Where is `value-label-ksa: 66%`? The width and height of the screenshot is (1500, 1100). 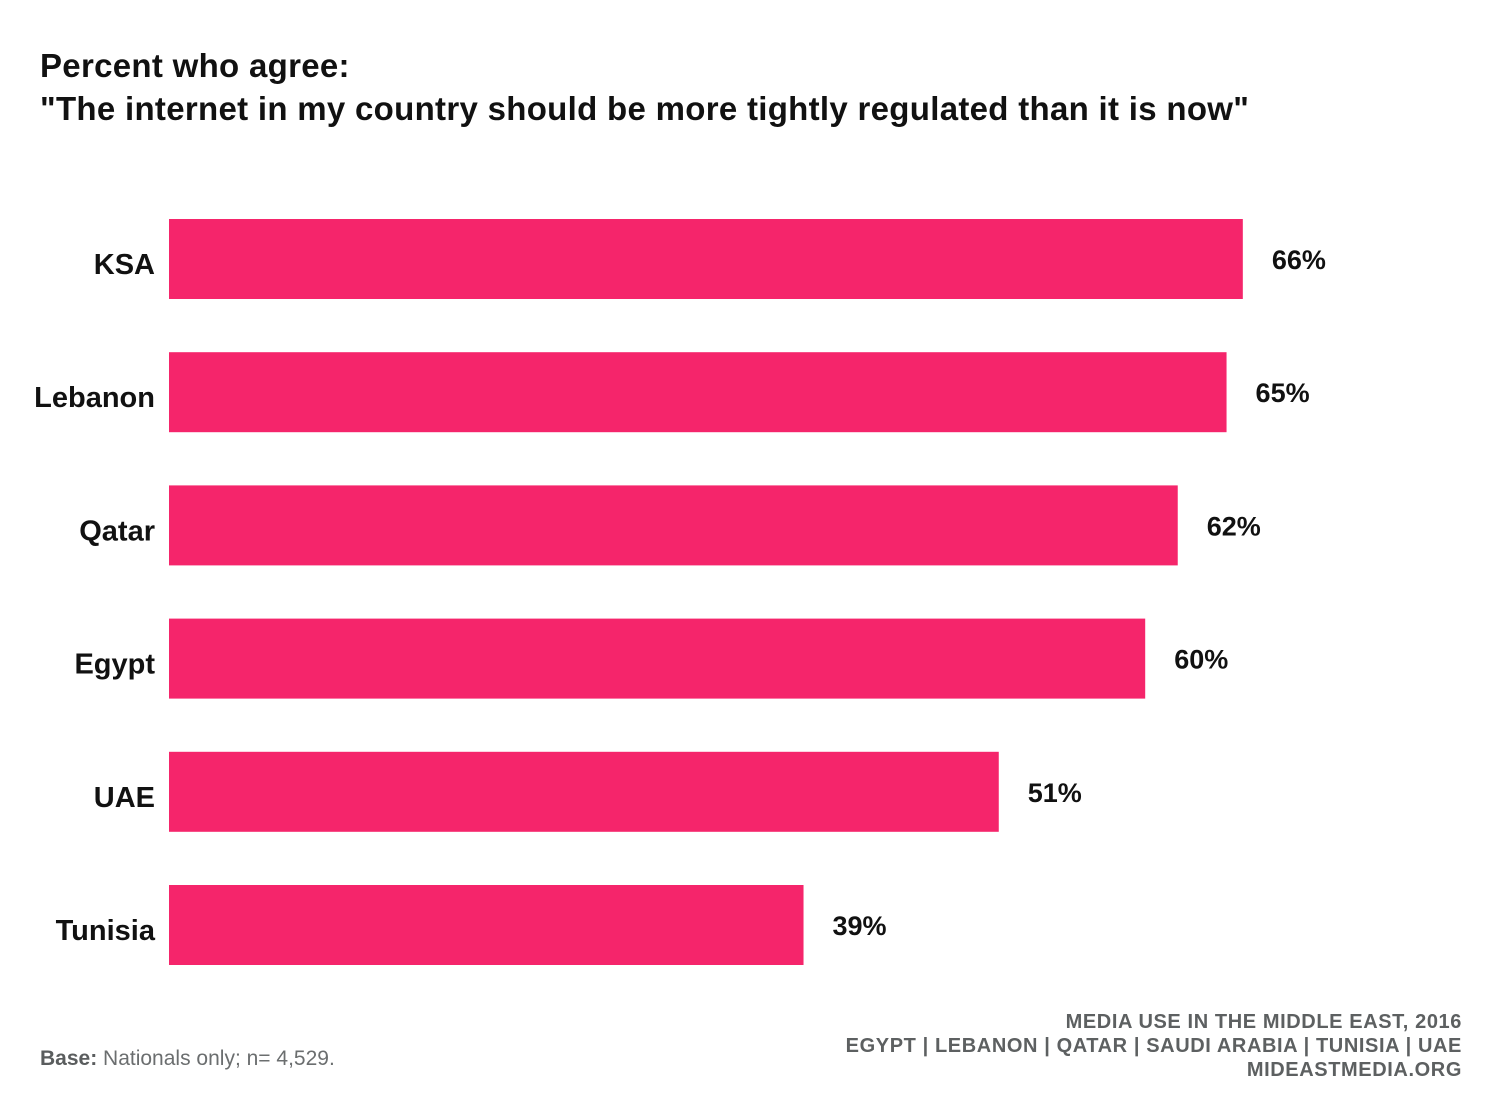 value-label-ksa: 66% is located at coordinates (1299, 260).